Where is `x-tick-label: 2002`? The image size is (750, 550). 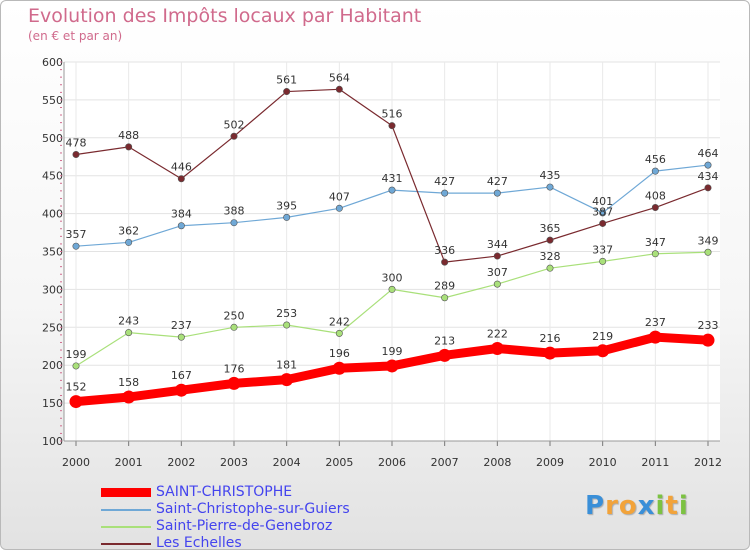 x-tick-label: 2002 is located at coordinates (181, 462).